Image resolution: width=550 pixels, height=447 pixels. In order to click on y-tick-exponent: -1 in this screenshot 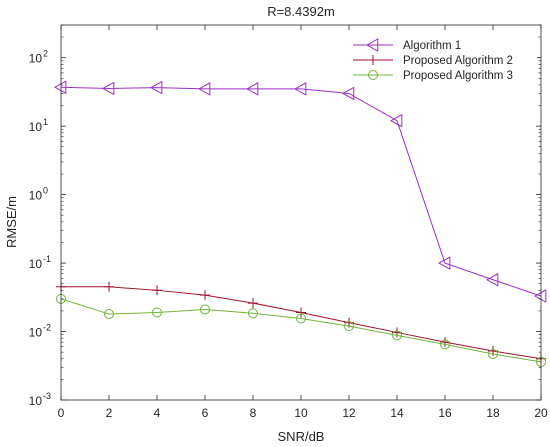, I will do `click(47, 259)`.